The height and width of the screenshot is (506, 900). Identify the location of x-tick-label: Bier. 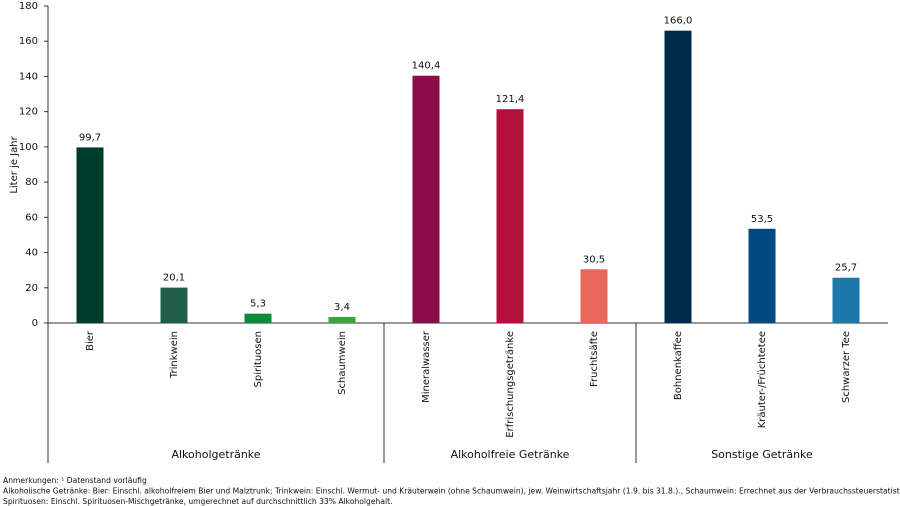
(90, 340).